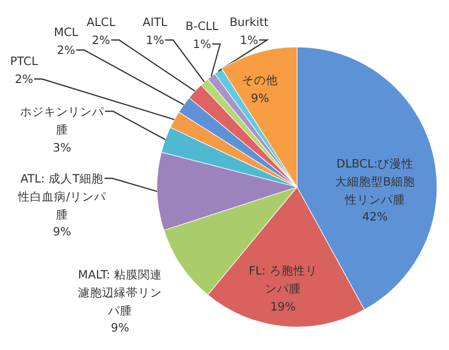 This screenshot has width=449, height=350. I want to click on slice-label: ホジキンリンパ腫, so click(62, 120).